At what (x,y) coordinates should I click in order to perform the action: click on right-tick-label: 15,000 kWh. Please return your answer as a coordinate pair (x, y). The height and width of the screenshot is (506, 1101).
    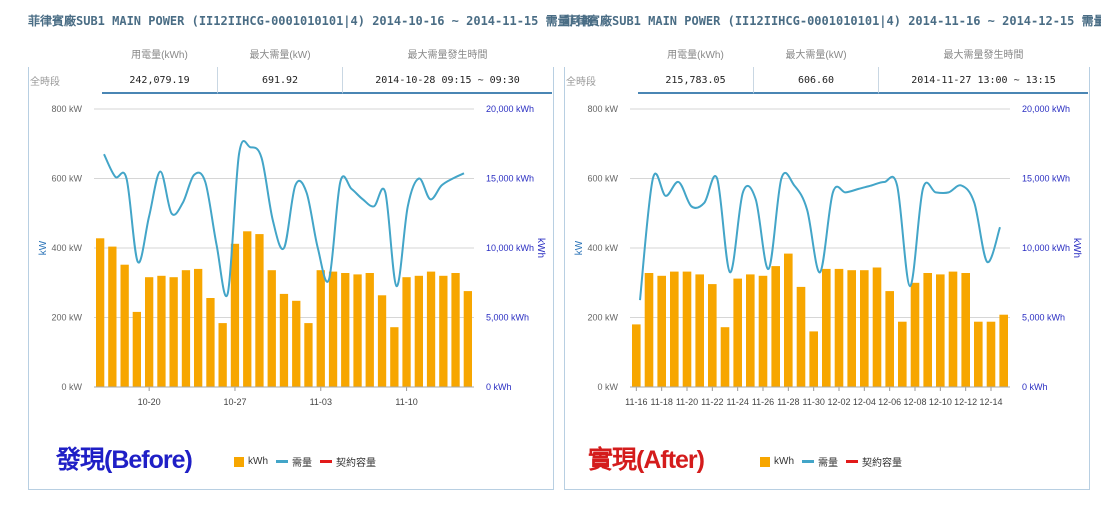
    Looking at the image, I should click on (510, 179).